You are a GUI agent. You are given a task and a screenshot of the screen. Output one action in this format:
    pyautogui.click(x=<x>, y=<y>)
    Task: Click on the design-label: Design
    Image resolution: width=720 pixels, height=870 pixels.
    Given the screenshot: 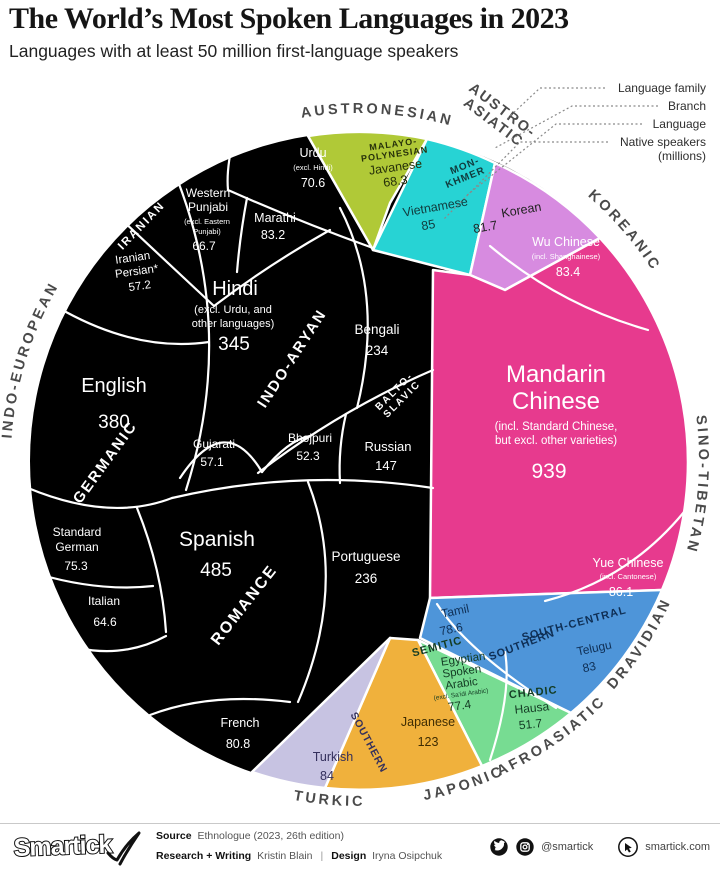 What is the action you would take?
    pyautogui.click(x=349, y=856)
    